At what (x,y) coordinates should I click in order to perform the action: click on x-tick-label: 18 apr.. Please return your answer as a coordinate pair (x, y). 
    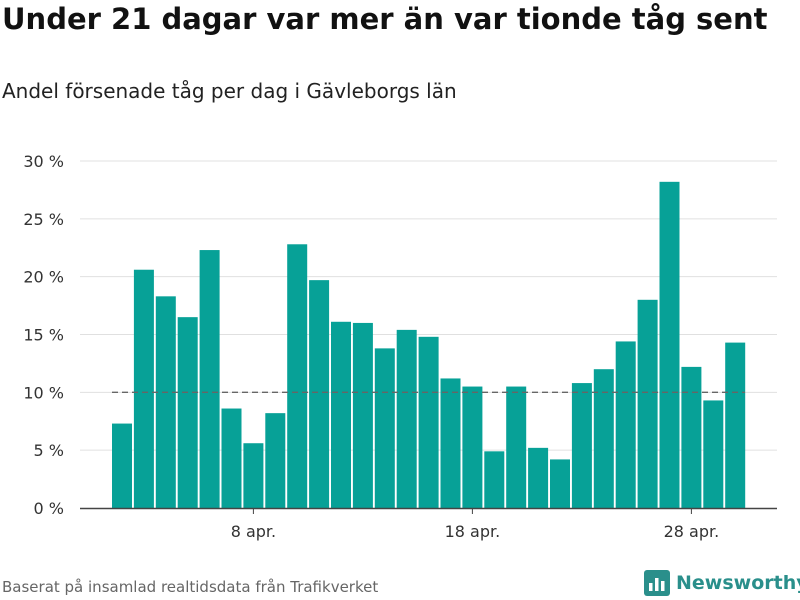
    Looking at the image, I should click on (473, 531).